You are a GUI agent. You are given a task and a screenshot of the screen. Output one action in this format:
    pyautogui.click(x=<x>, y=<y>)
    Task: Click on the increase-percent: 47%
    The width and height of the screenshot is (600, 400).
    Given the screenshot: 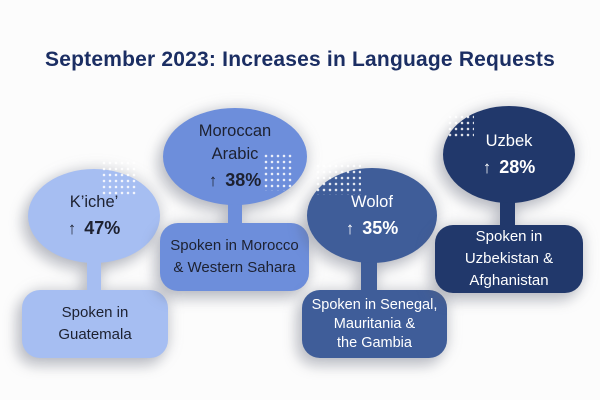 What is the action you would take?
    pyautogui.click(x=102, y=228)
    